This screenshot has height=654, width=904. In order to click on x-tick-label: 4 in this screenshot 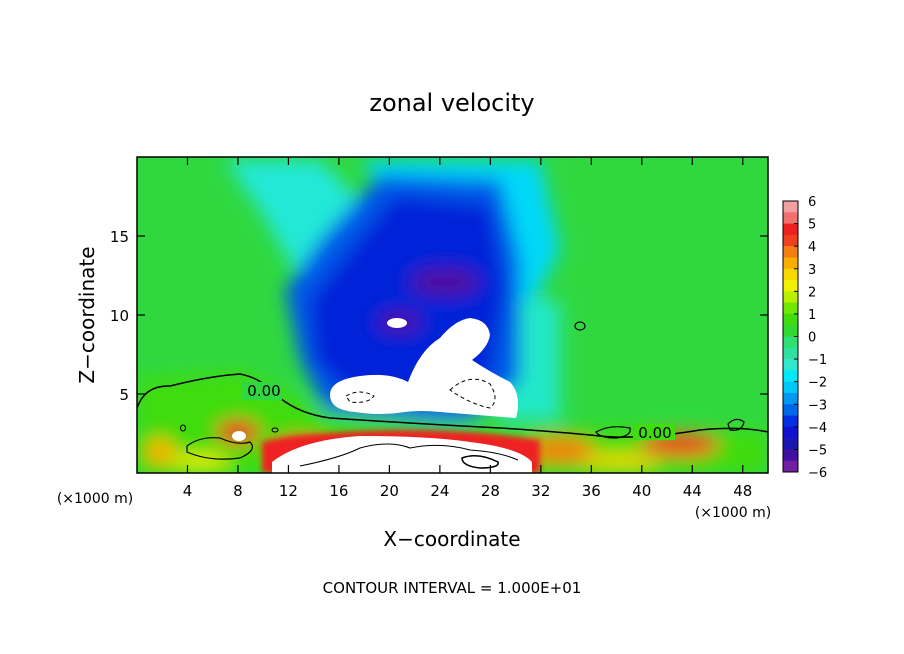, I will do `click(188, 491)`.